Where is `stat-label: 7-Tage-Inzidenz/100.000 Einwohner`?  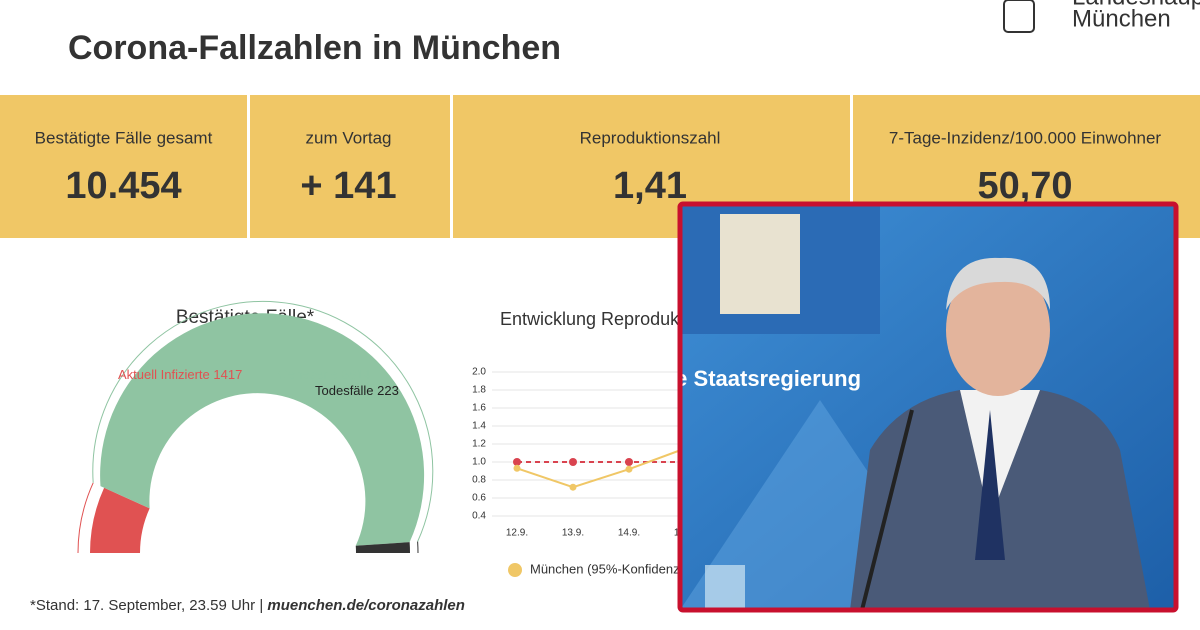 stat-label: 7-Tage-Inzidenz/100.000 Einwohner is located at coordinates (1025, 137).